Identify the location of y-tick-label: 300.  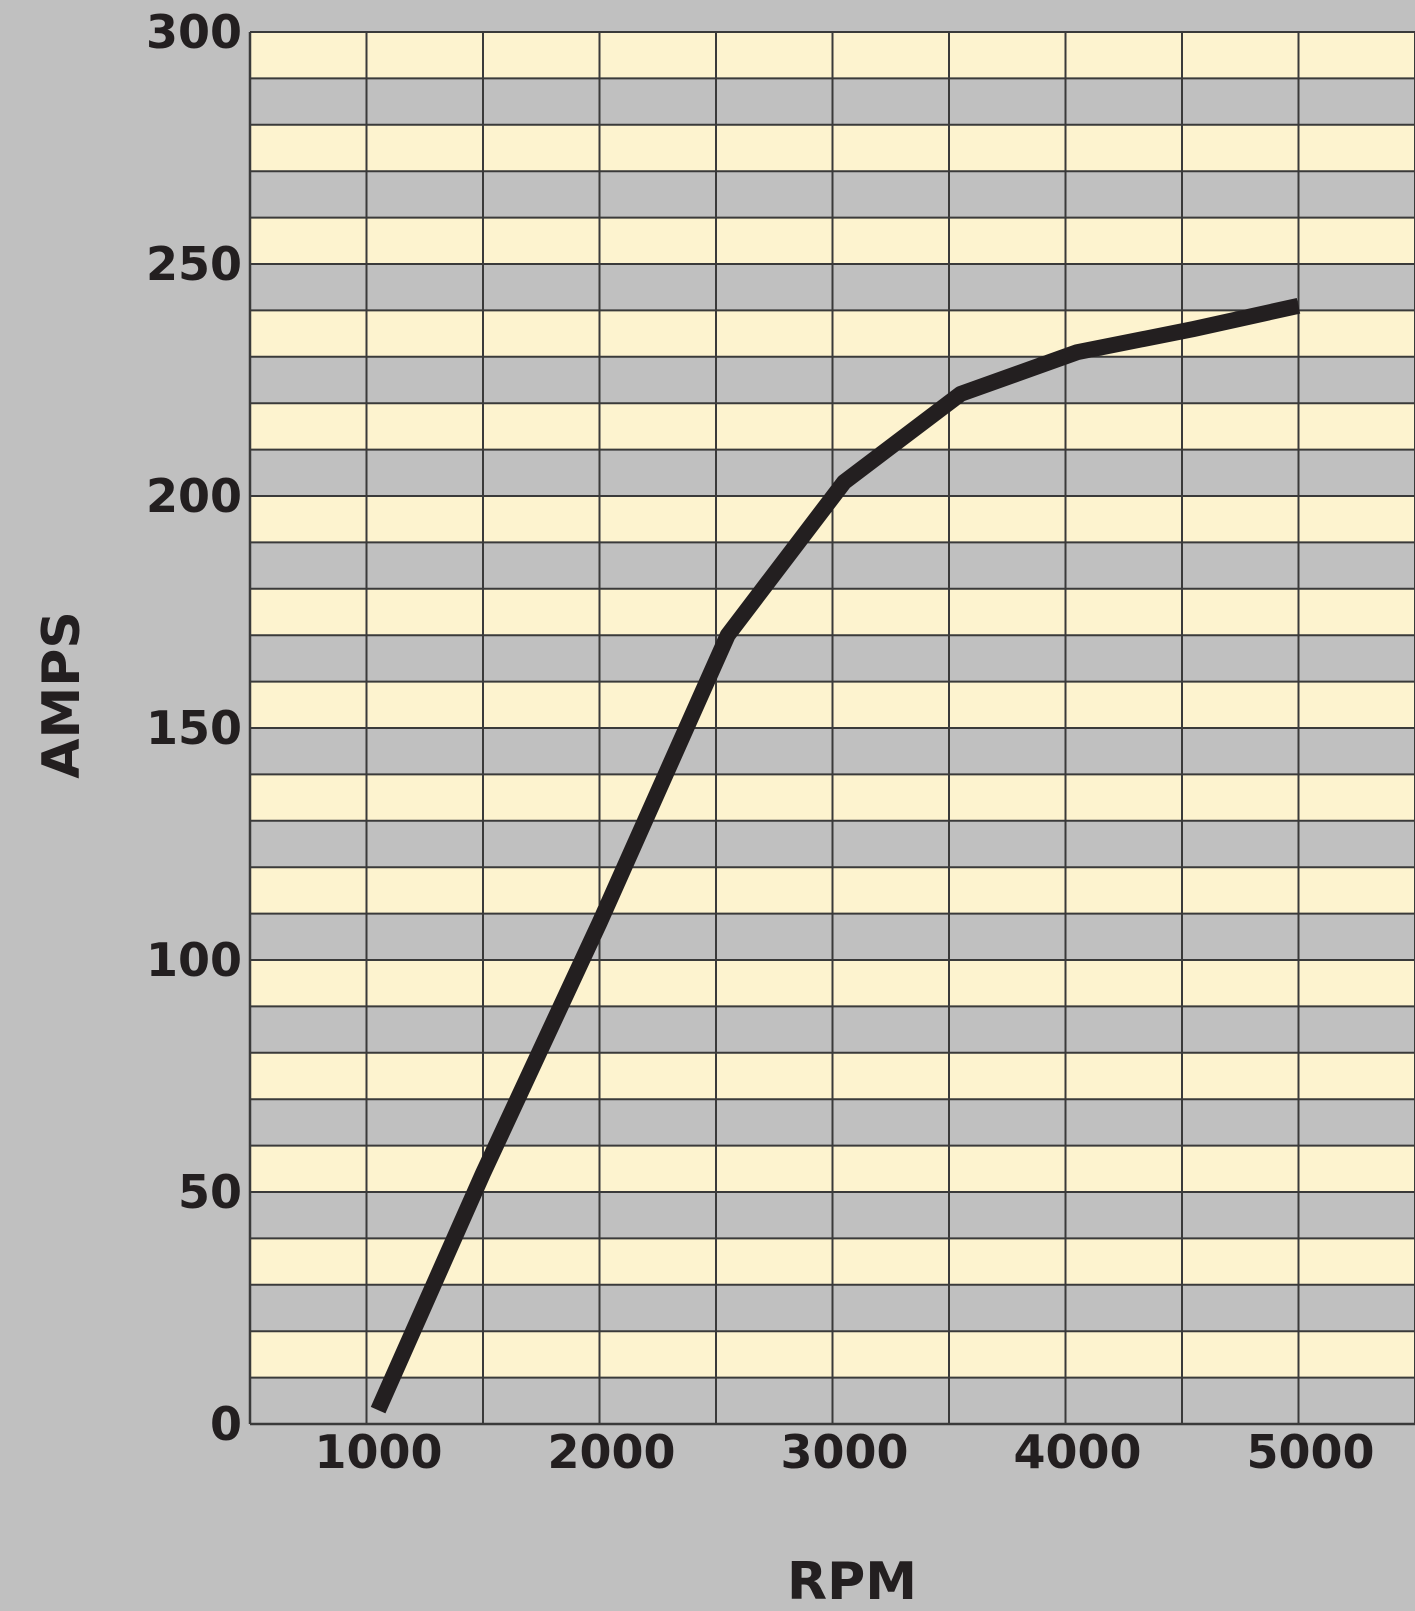
(194, 32).